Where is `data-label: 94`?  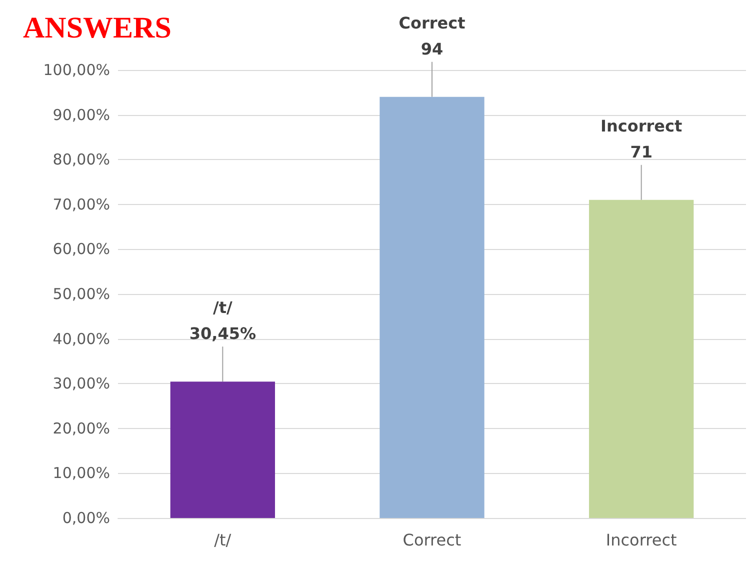
data-label: 94 is located at coordinates (432, 48).